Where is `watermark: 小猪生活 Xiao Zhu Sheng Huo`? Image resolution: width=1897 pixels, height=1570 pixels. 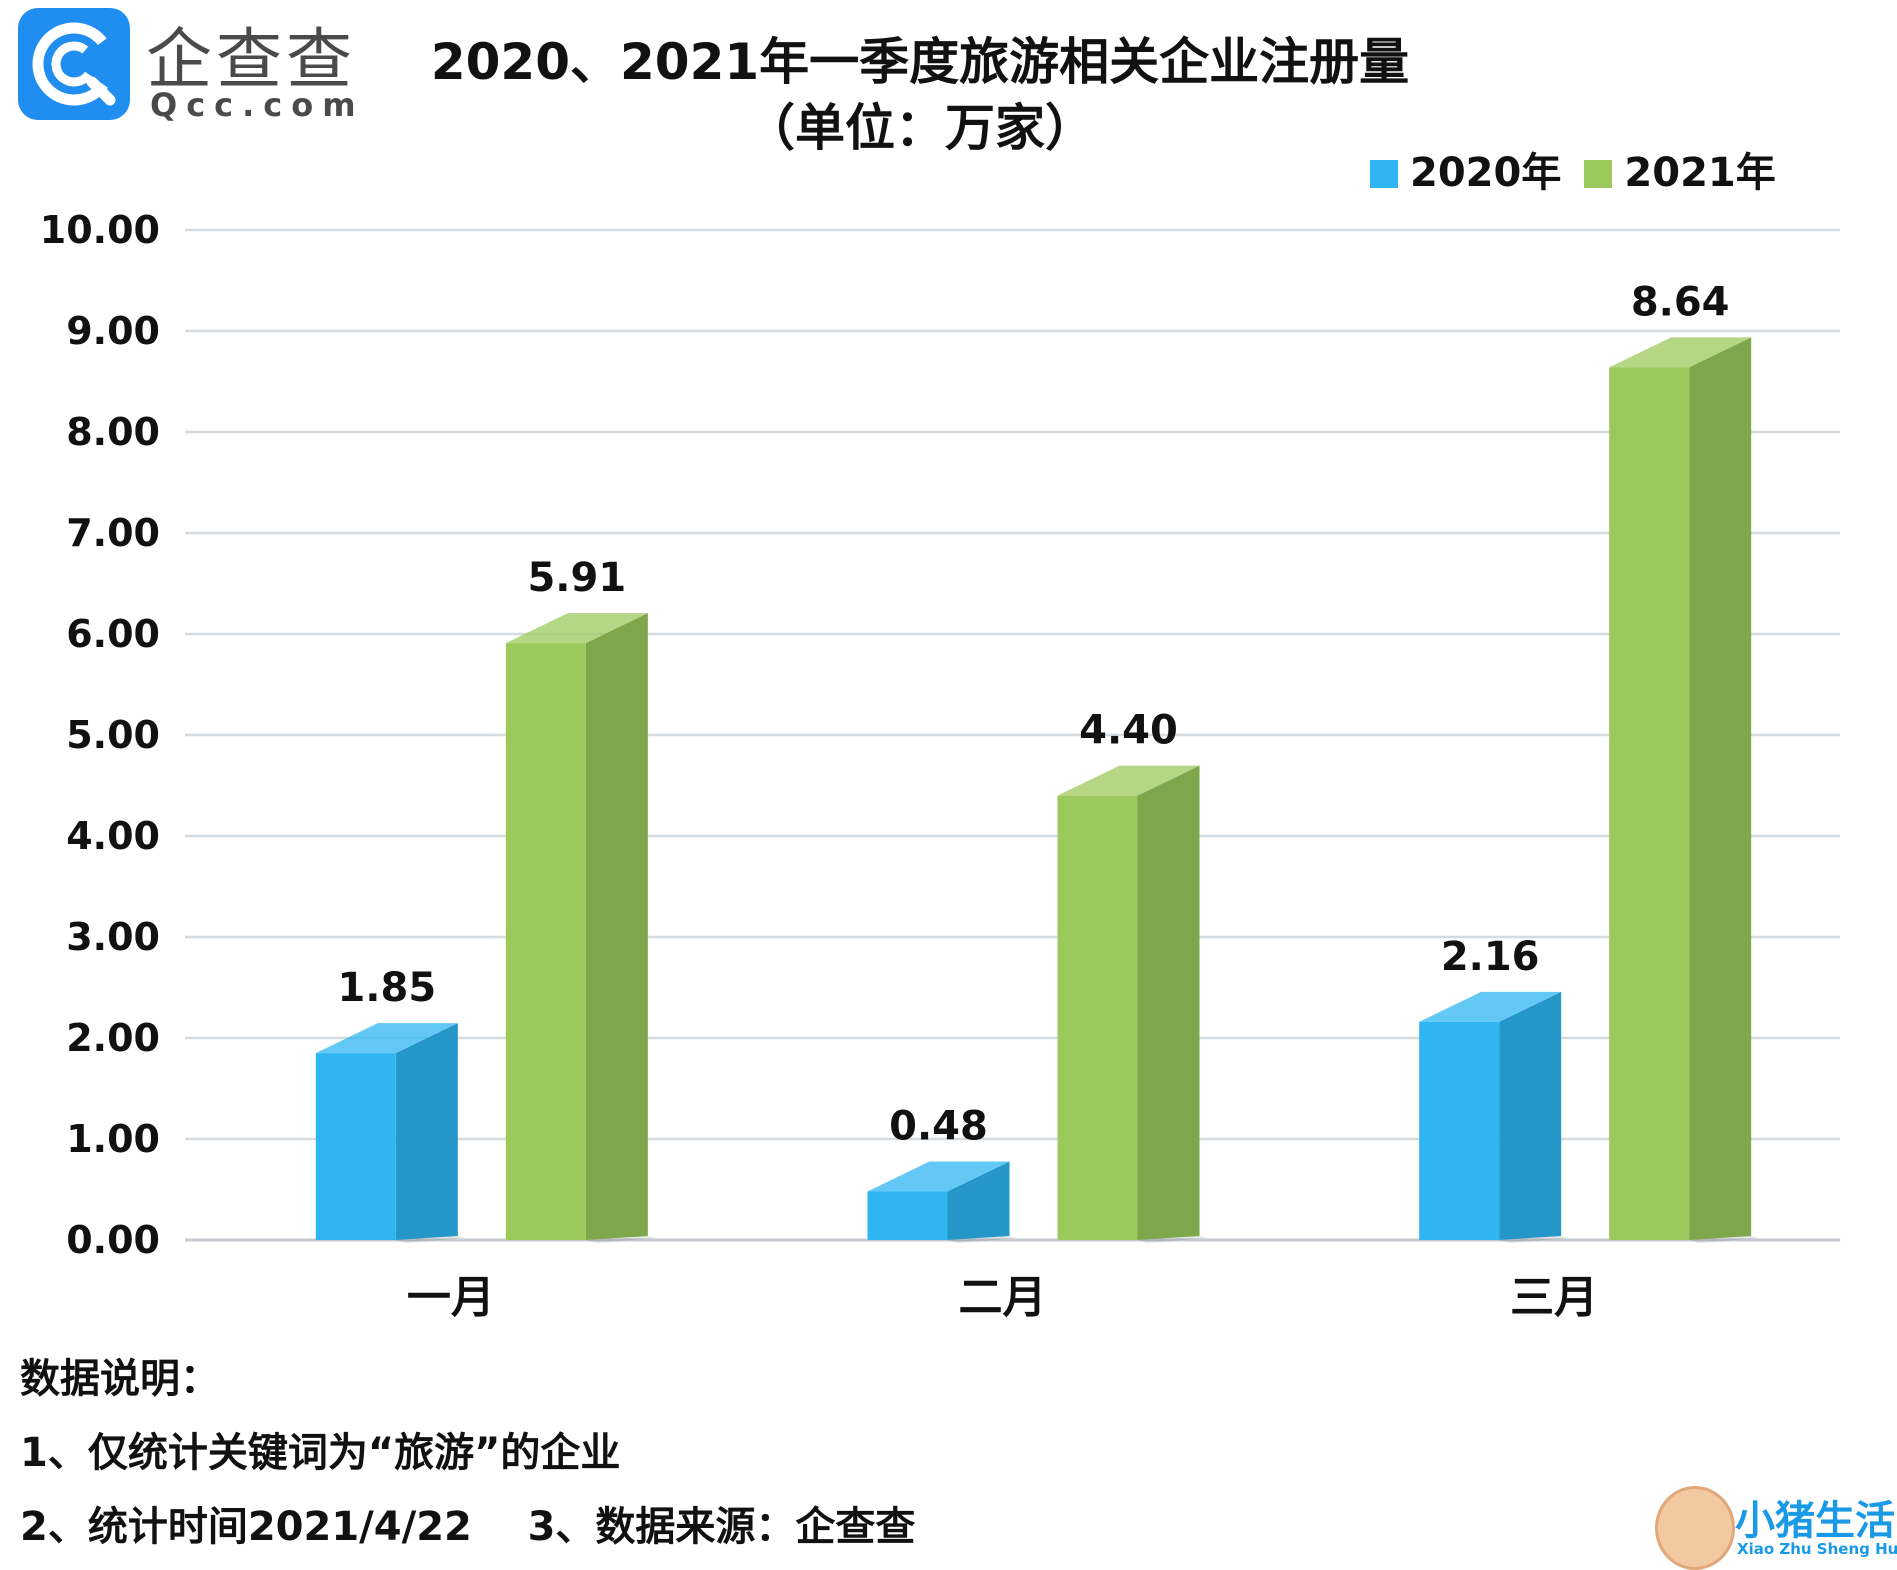 watermark: 小猪生活 Xiao Zhu Sheng Huo is located at coordinates (1776, 1527).